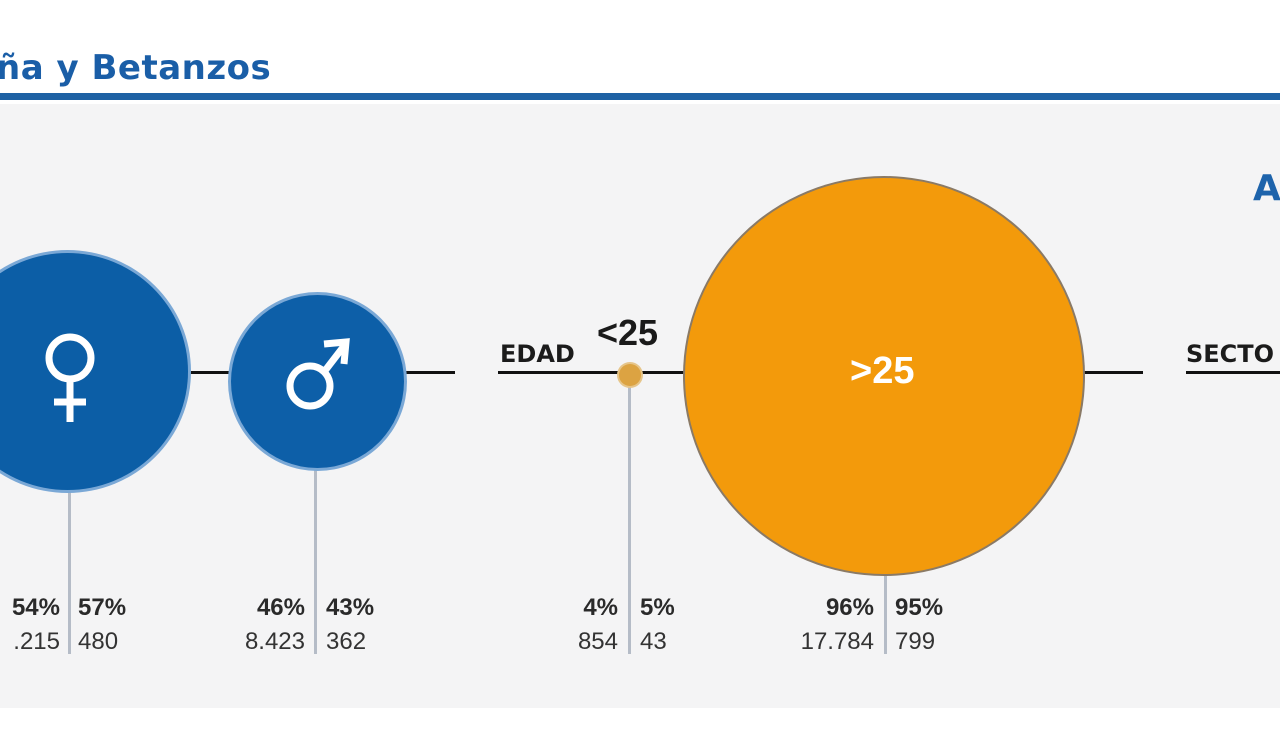 The height and width of the screenshot is (732, 1280). I want to click on female-circle, so click(94, 371).